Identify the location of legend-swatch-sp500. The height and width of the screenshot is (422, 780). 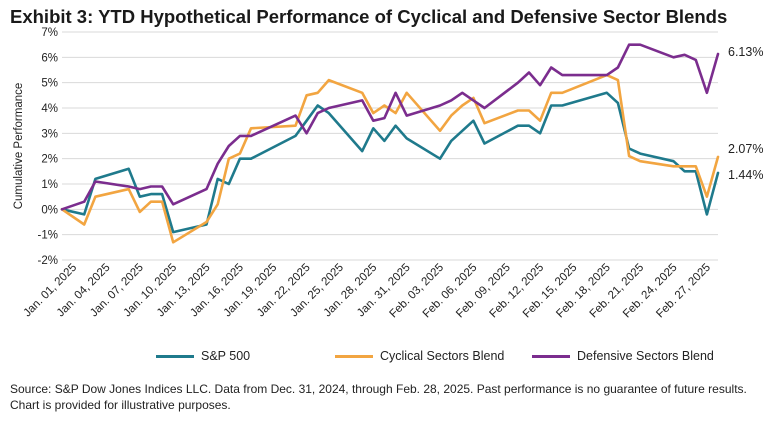
(175, 356).